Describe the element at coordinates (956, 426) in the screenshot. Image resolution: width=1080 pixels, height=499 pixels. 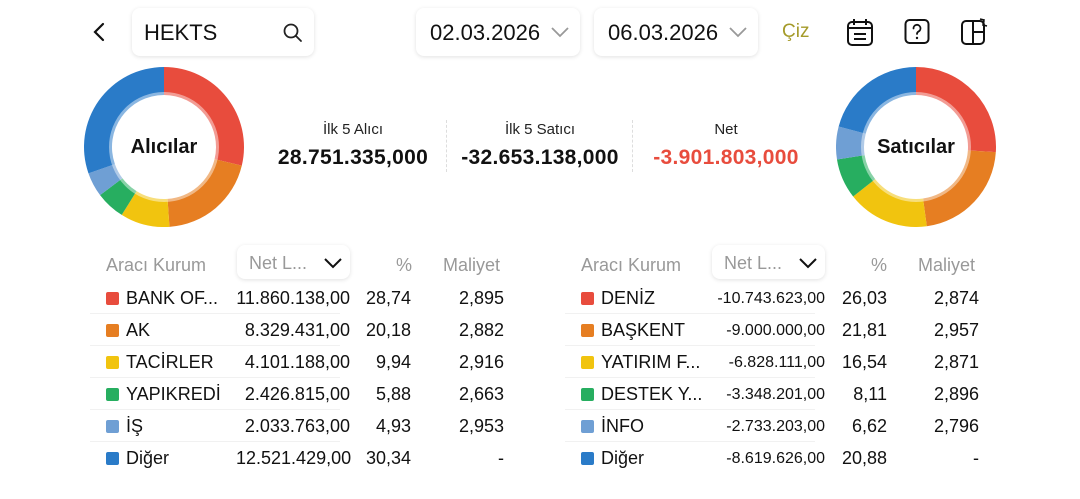
I see `cost: 2,796` at that location.